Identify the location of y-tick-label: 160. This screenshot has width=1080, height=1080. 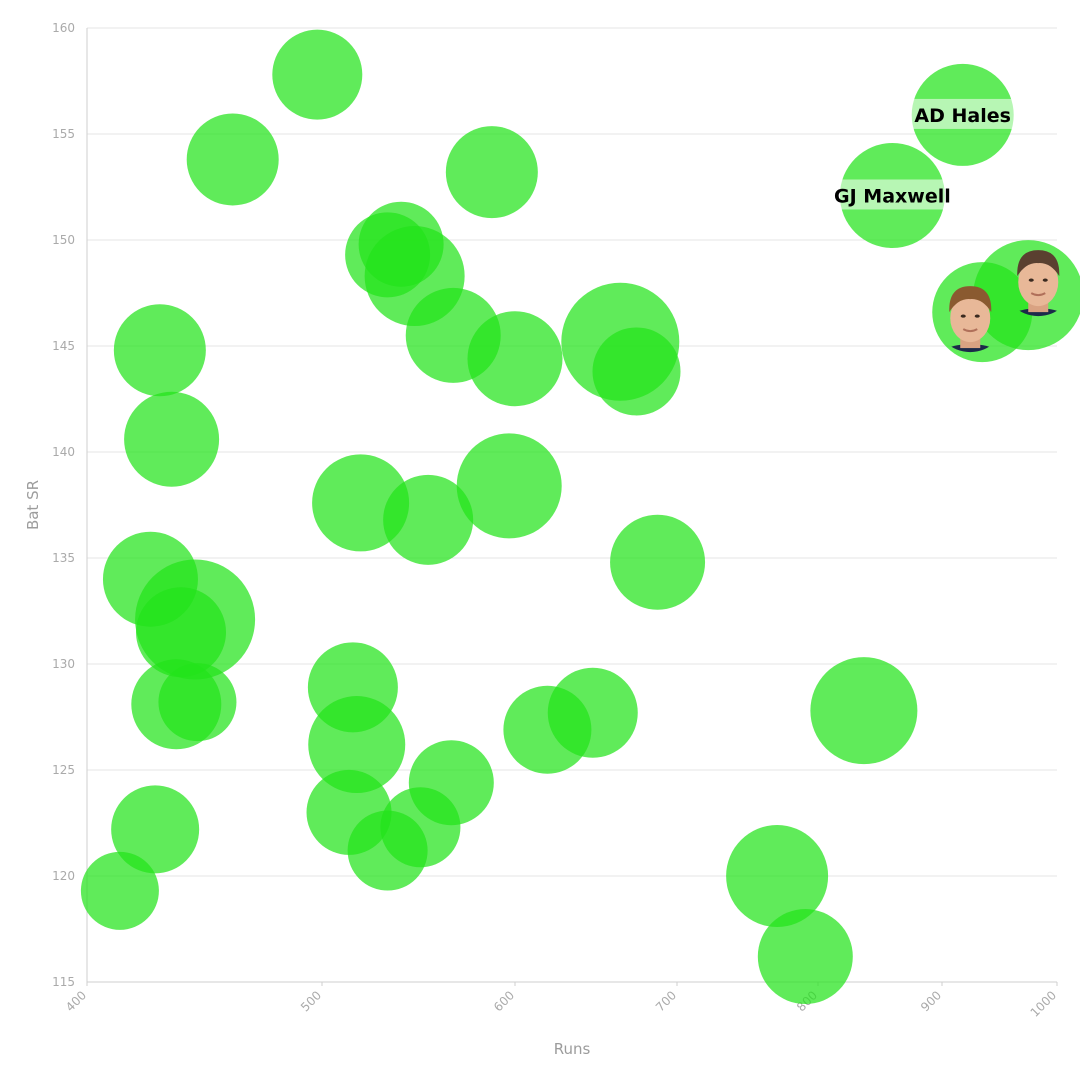
(63, 28).